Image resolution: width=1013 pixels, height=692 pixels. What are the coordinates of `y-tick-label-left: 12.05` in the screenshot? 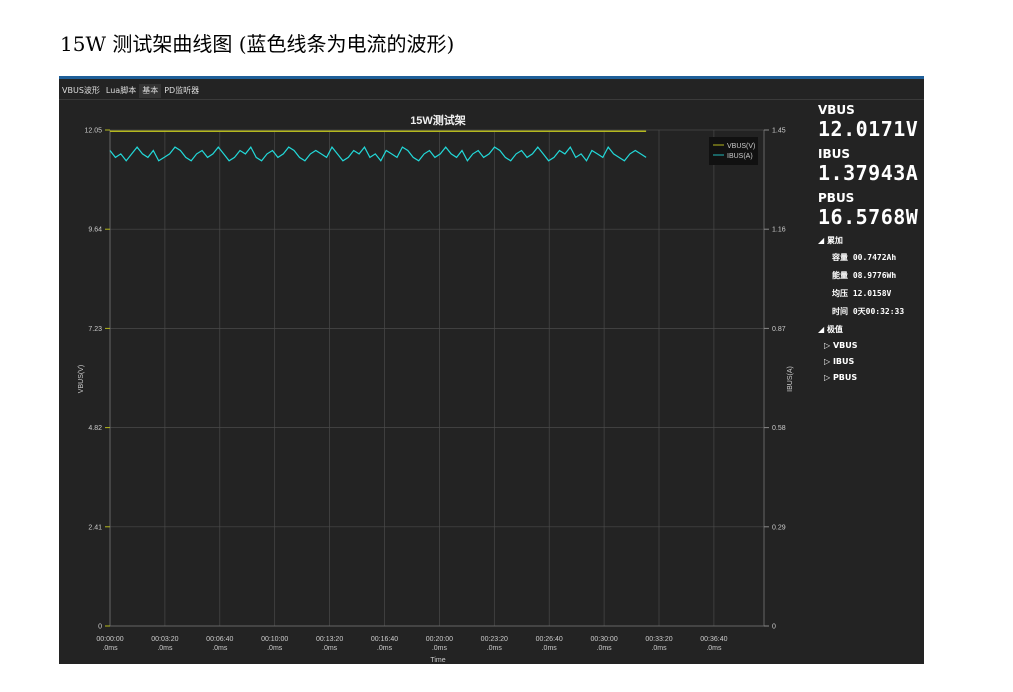 It's located at (93, 131).